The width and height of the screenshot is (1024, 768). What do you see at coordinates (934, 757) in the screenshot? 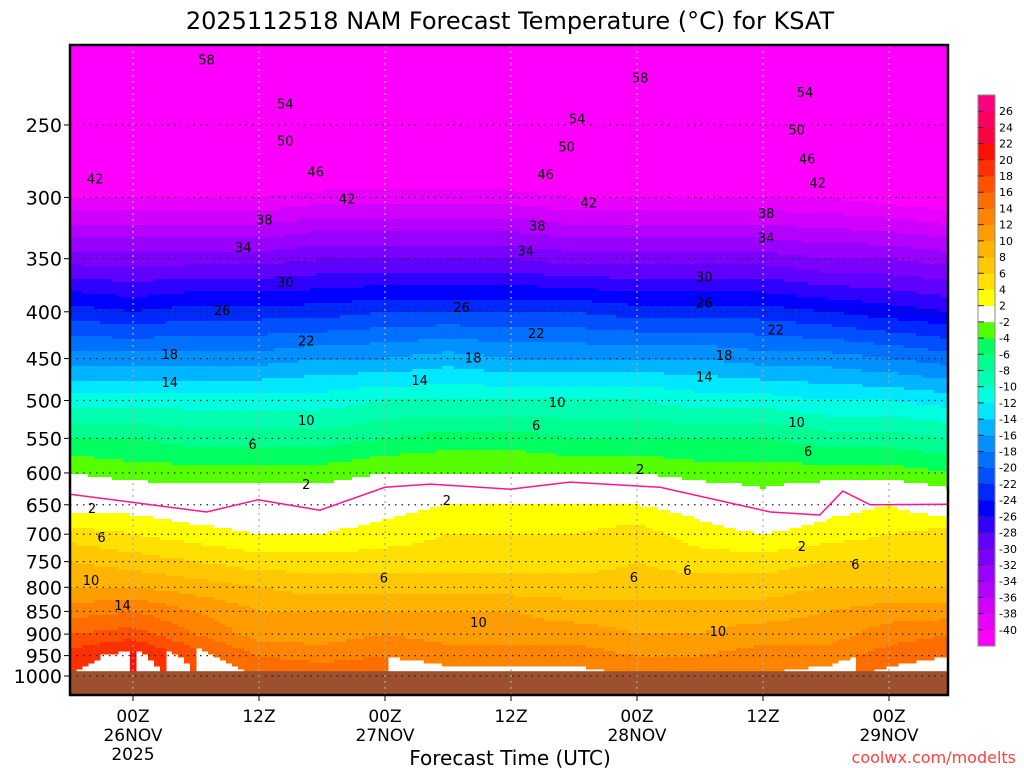
I see `credit-link: coolwx.com/modelts` at bounding box center [934, 757].